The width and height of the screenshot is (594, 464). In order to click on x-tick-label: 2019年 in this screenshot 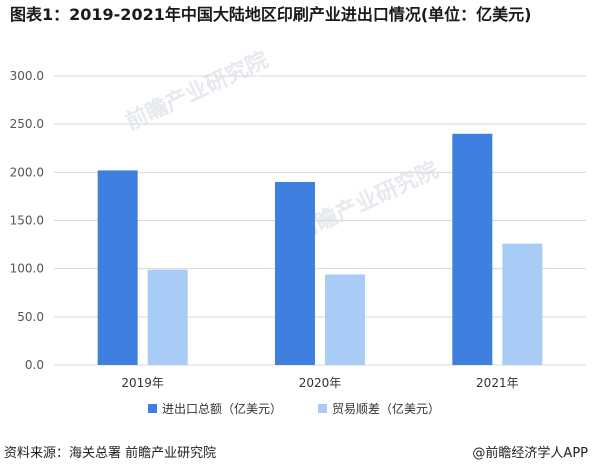, I will do `click(142, 383)`.